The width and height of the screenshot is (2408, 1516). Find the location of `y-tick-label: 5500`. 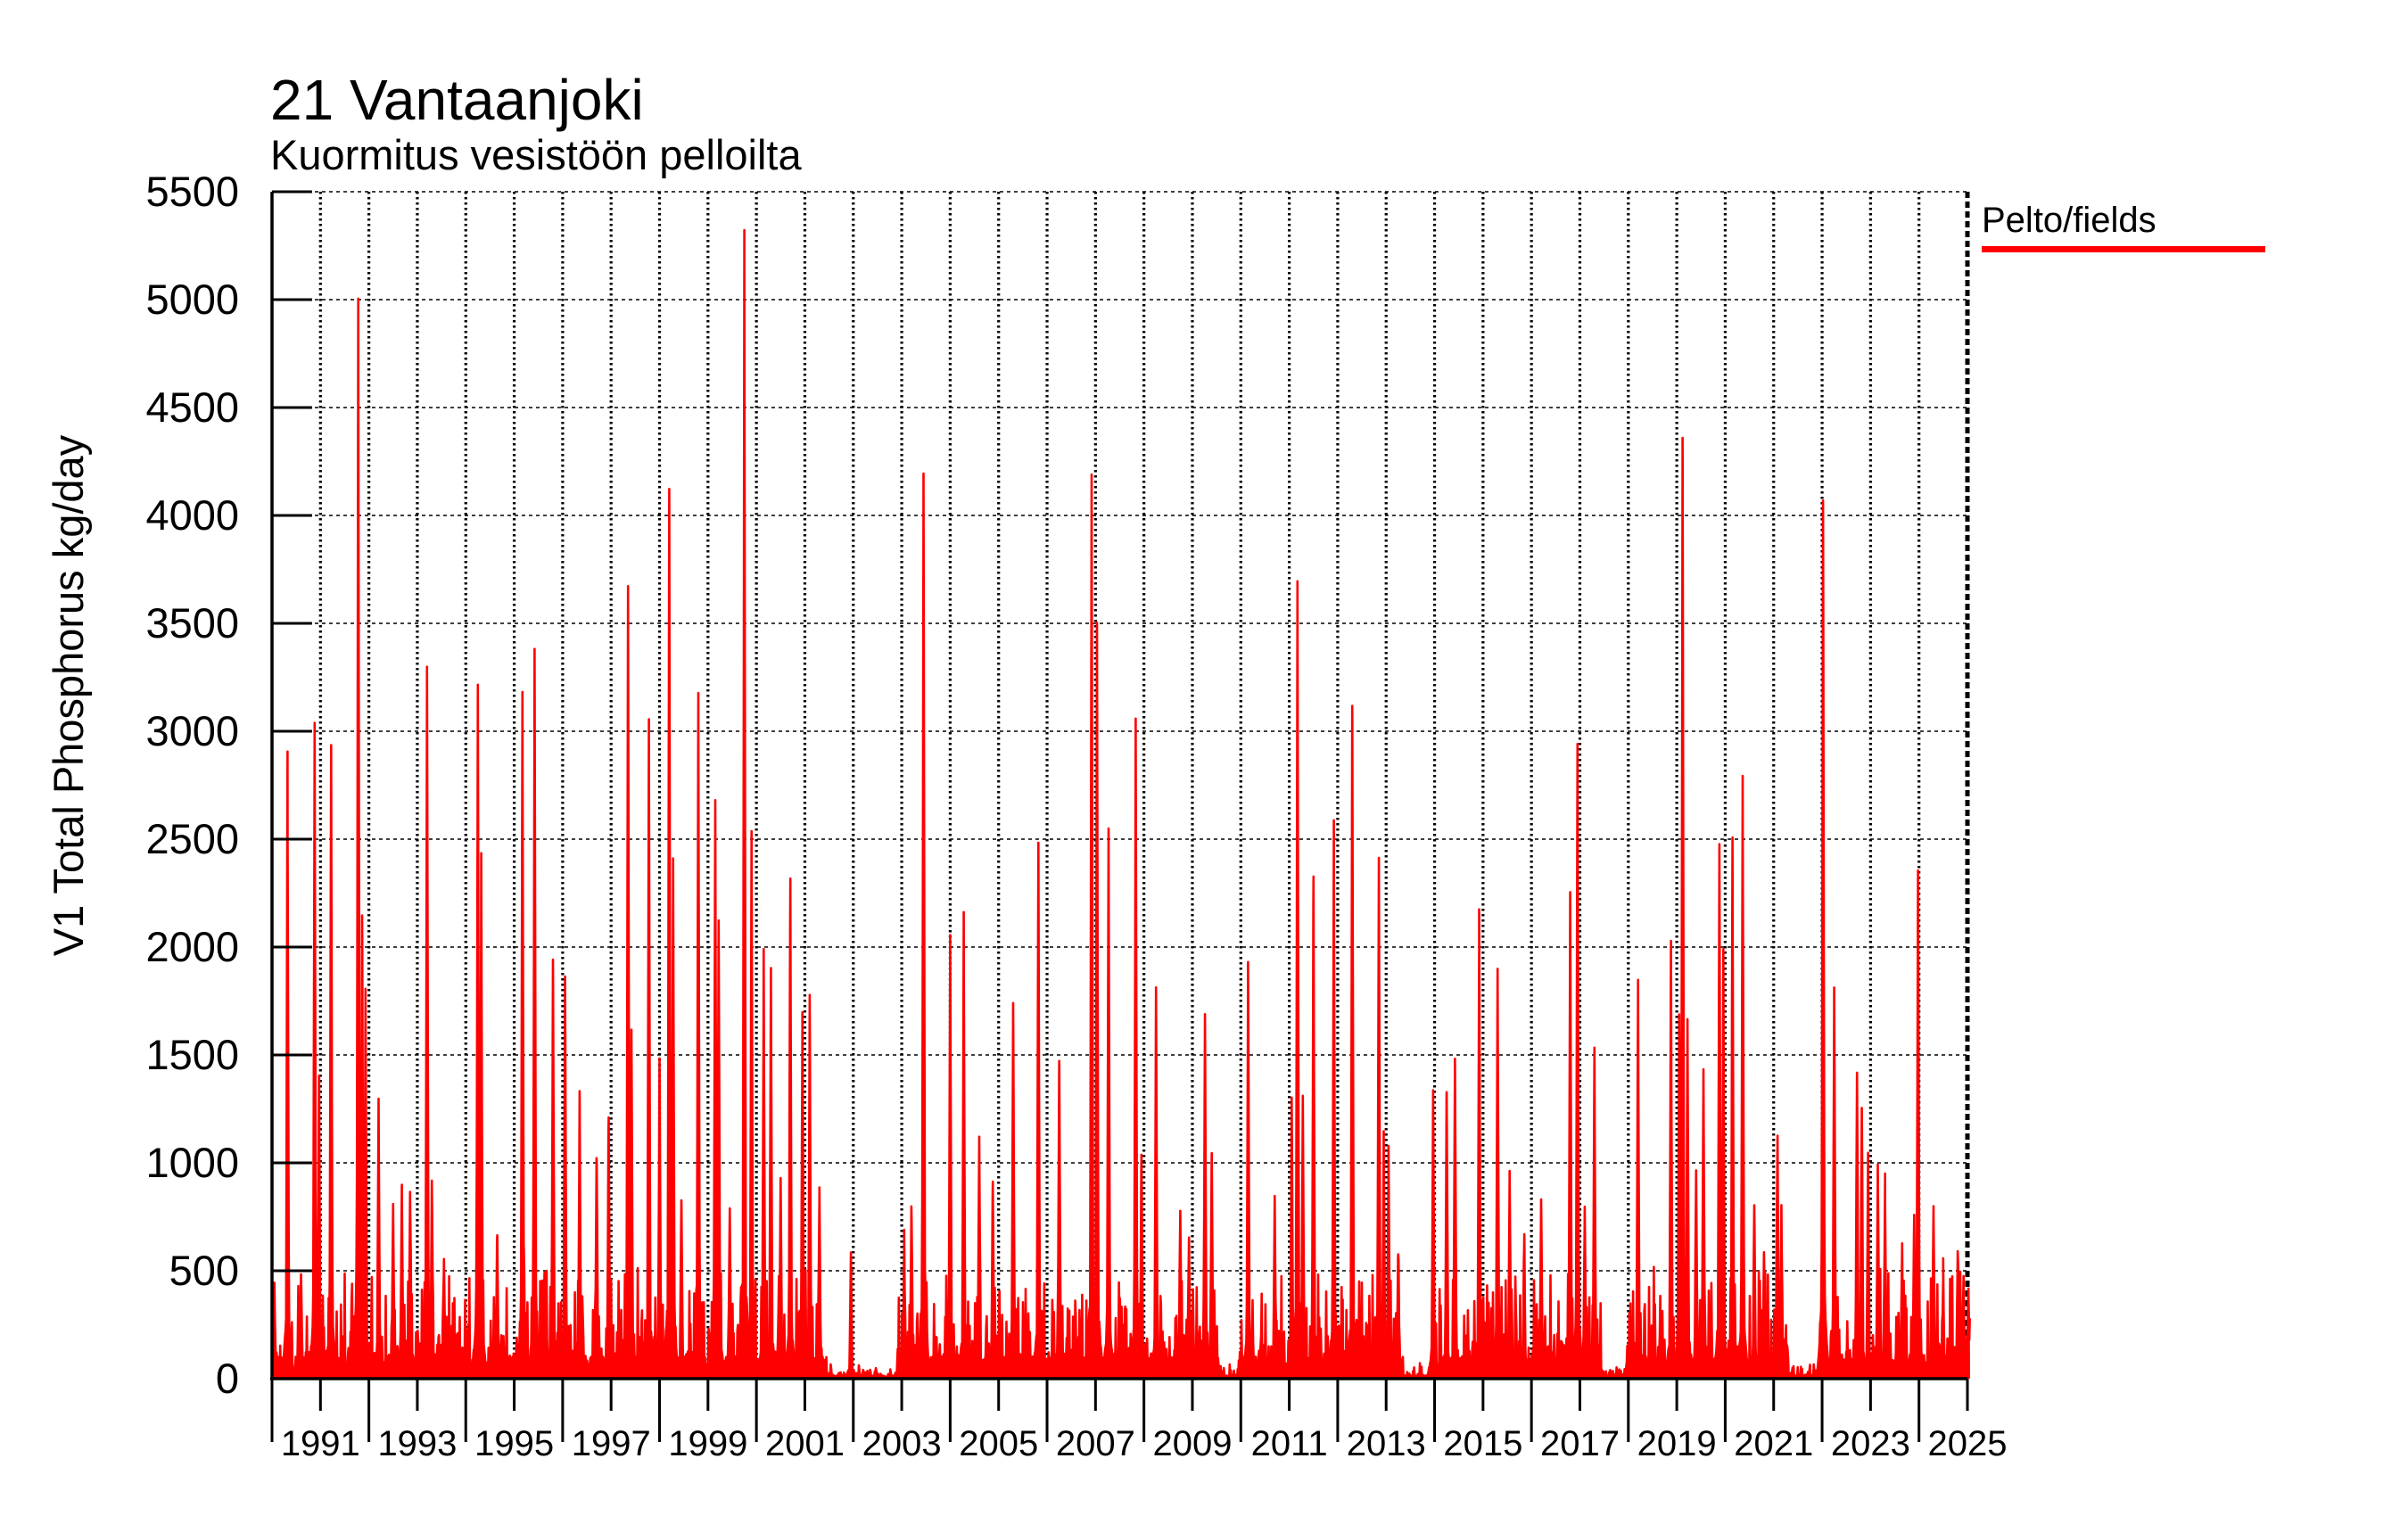

y-tick-label: 5500 is located at coordinates (192, 191).